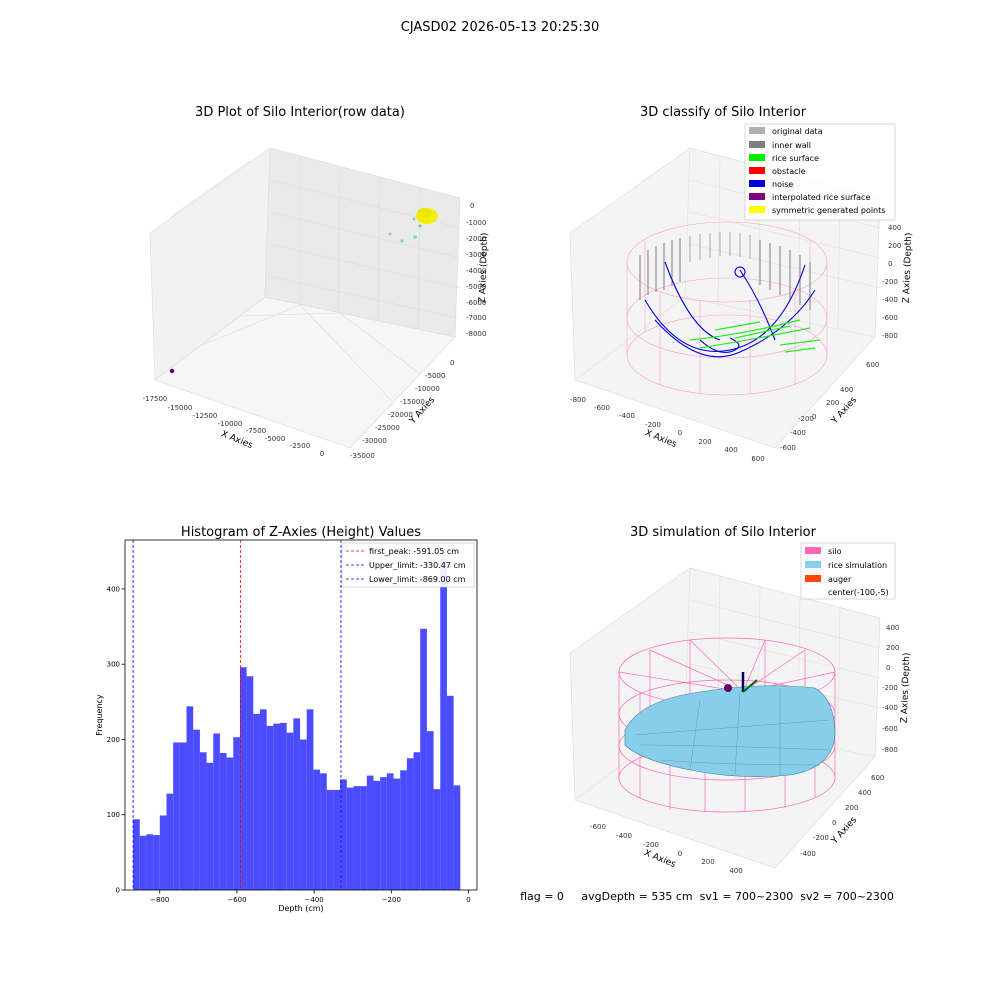 The width and height of the screenshot is (1000, 1000). What do you see at coordinates (315, 279) in the screenshot?
I see `raw-gridlines` at bounding box center [315, 279].